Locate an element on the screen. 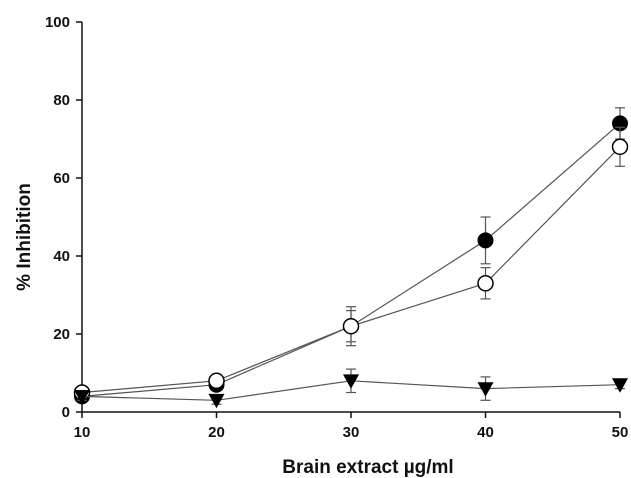 Image resolution: width=631 pixels, height=478 pixels. x-tick-label: 40 is located at coordinates (485, 432).